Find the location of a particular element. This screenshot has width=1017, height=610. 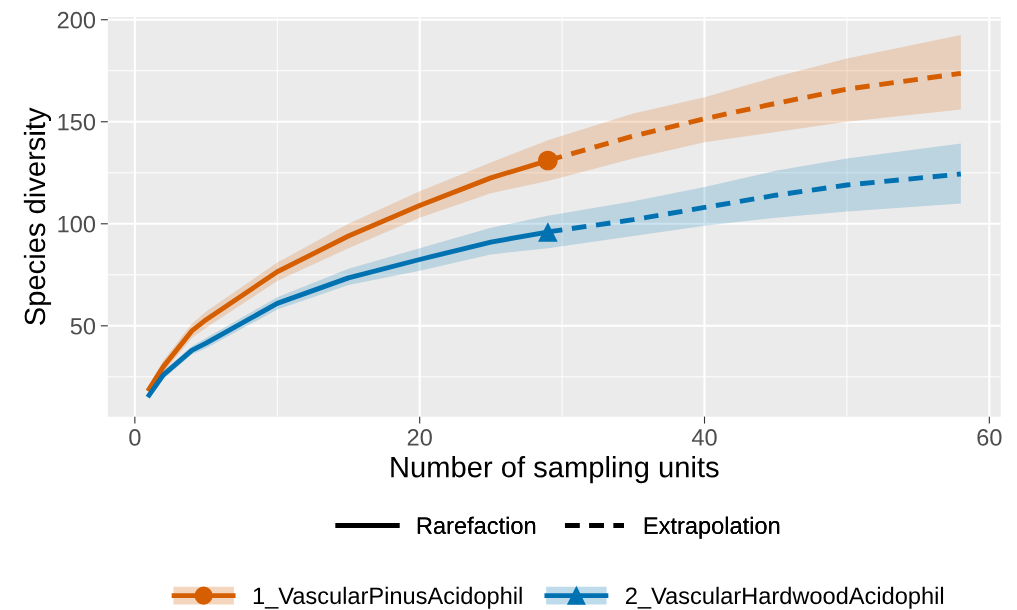

x-tick-label: 0 is located at coordinates (135, 437).